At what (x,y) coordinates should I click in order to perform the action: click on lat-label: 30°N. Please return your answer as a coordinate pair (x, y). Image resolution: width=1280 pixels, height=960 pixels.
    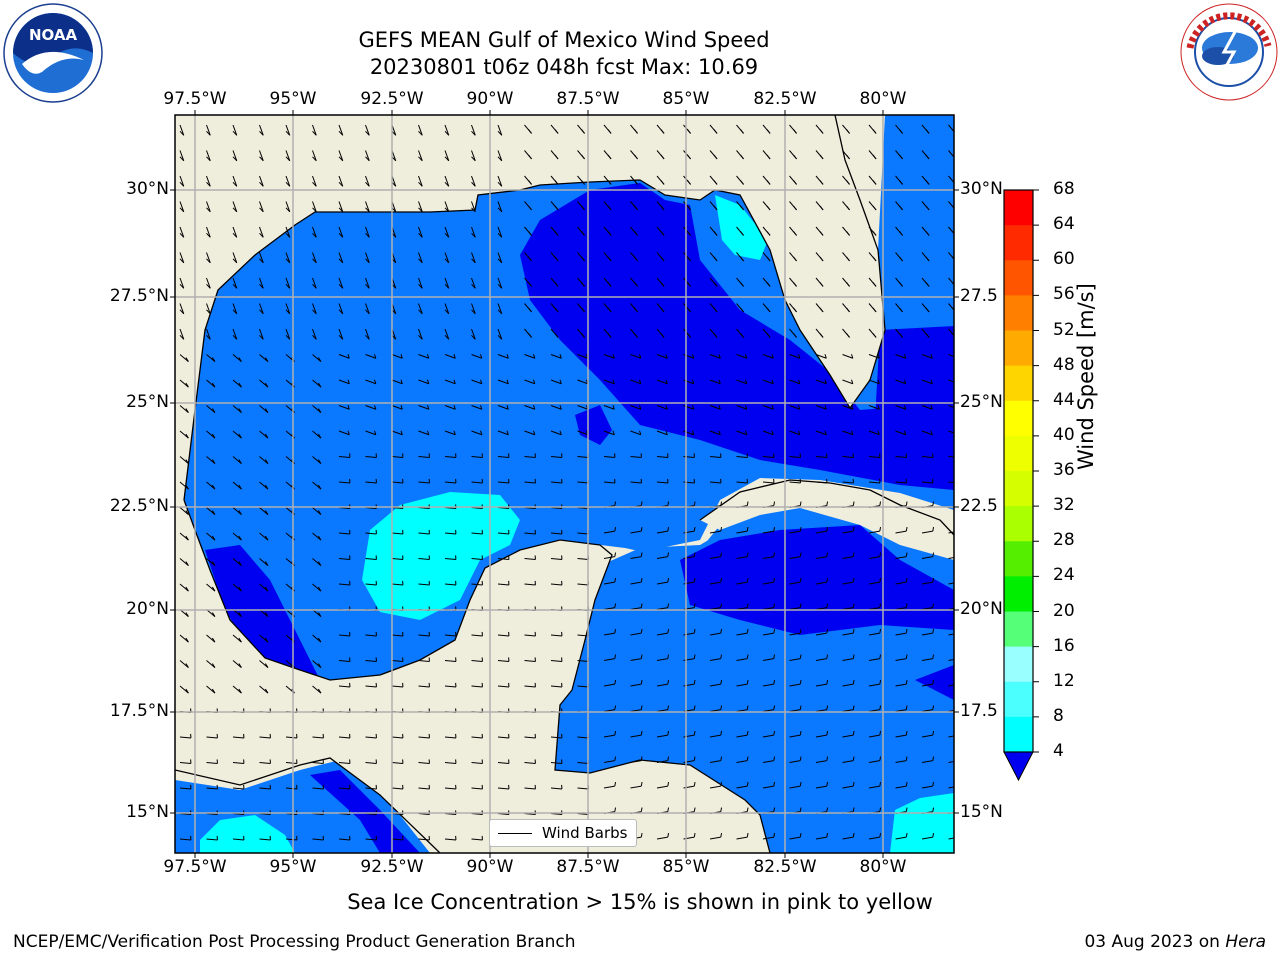
    Looking at the image, I should click on (981, 189).